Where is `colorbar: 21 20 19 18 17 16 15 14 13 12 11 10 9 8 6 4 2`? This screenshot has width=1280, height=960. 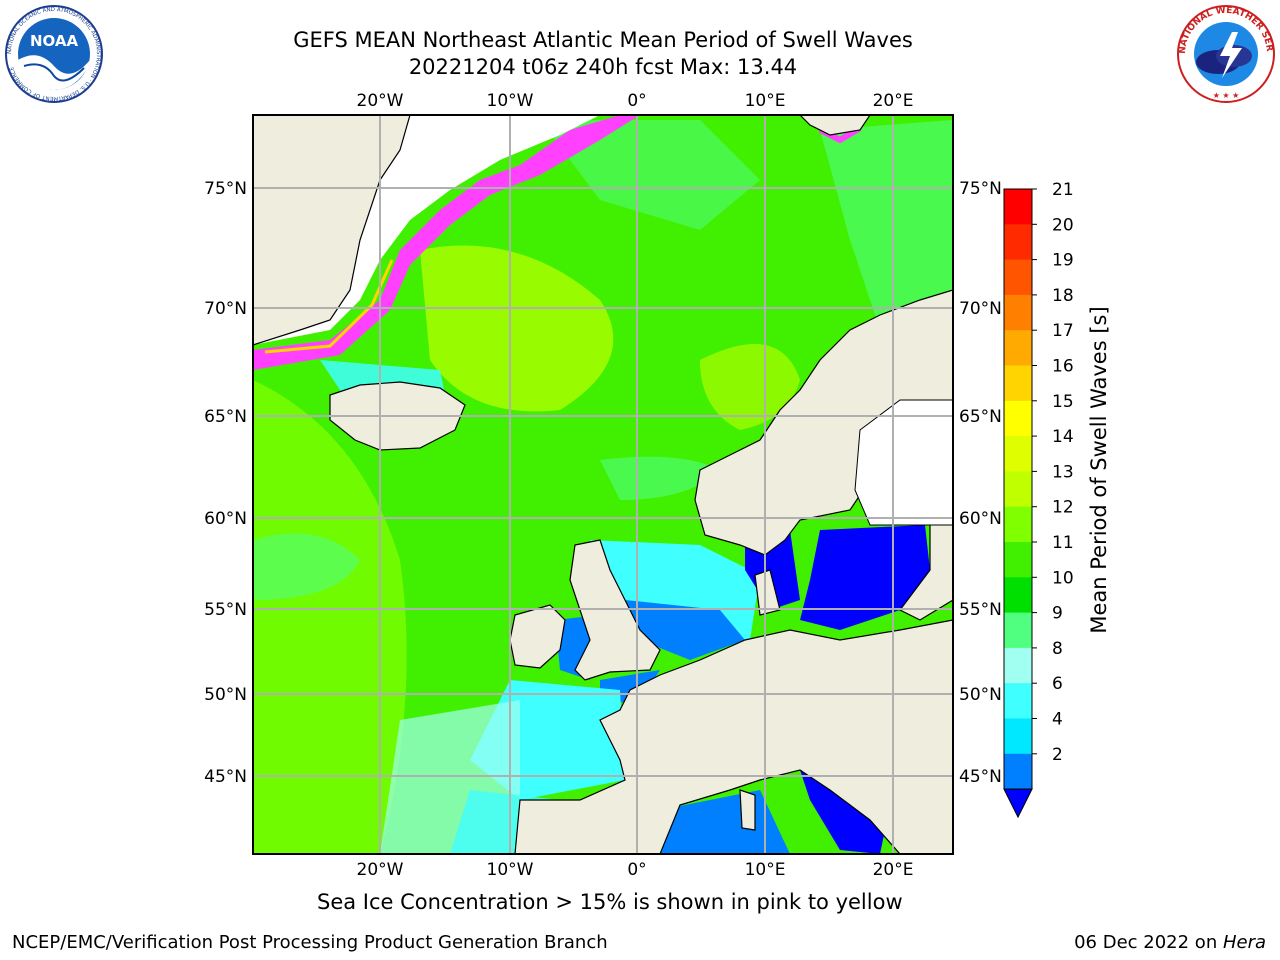 colorbar: 21 20 19 18 17 16 15 14 13 12 11 10 9 8 6 4 2 is located at coordinates (1038, 499).